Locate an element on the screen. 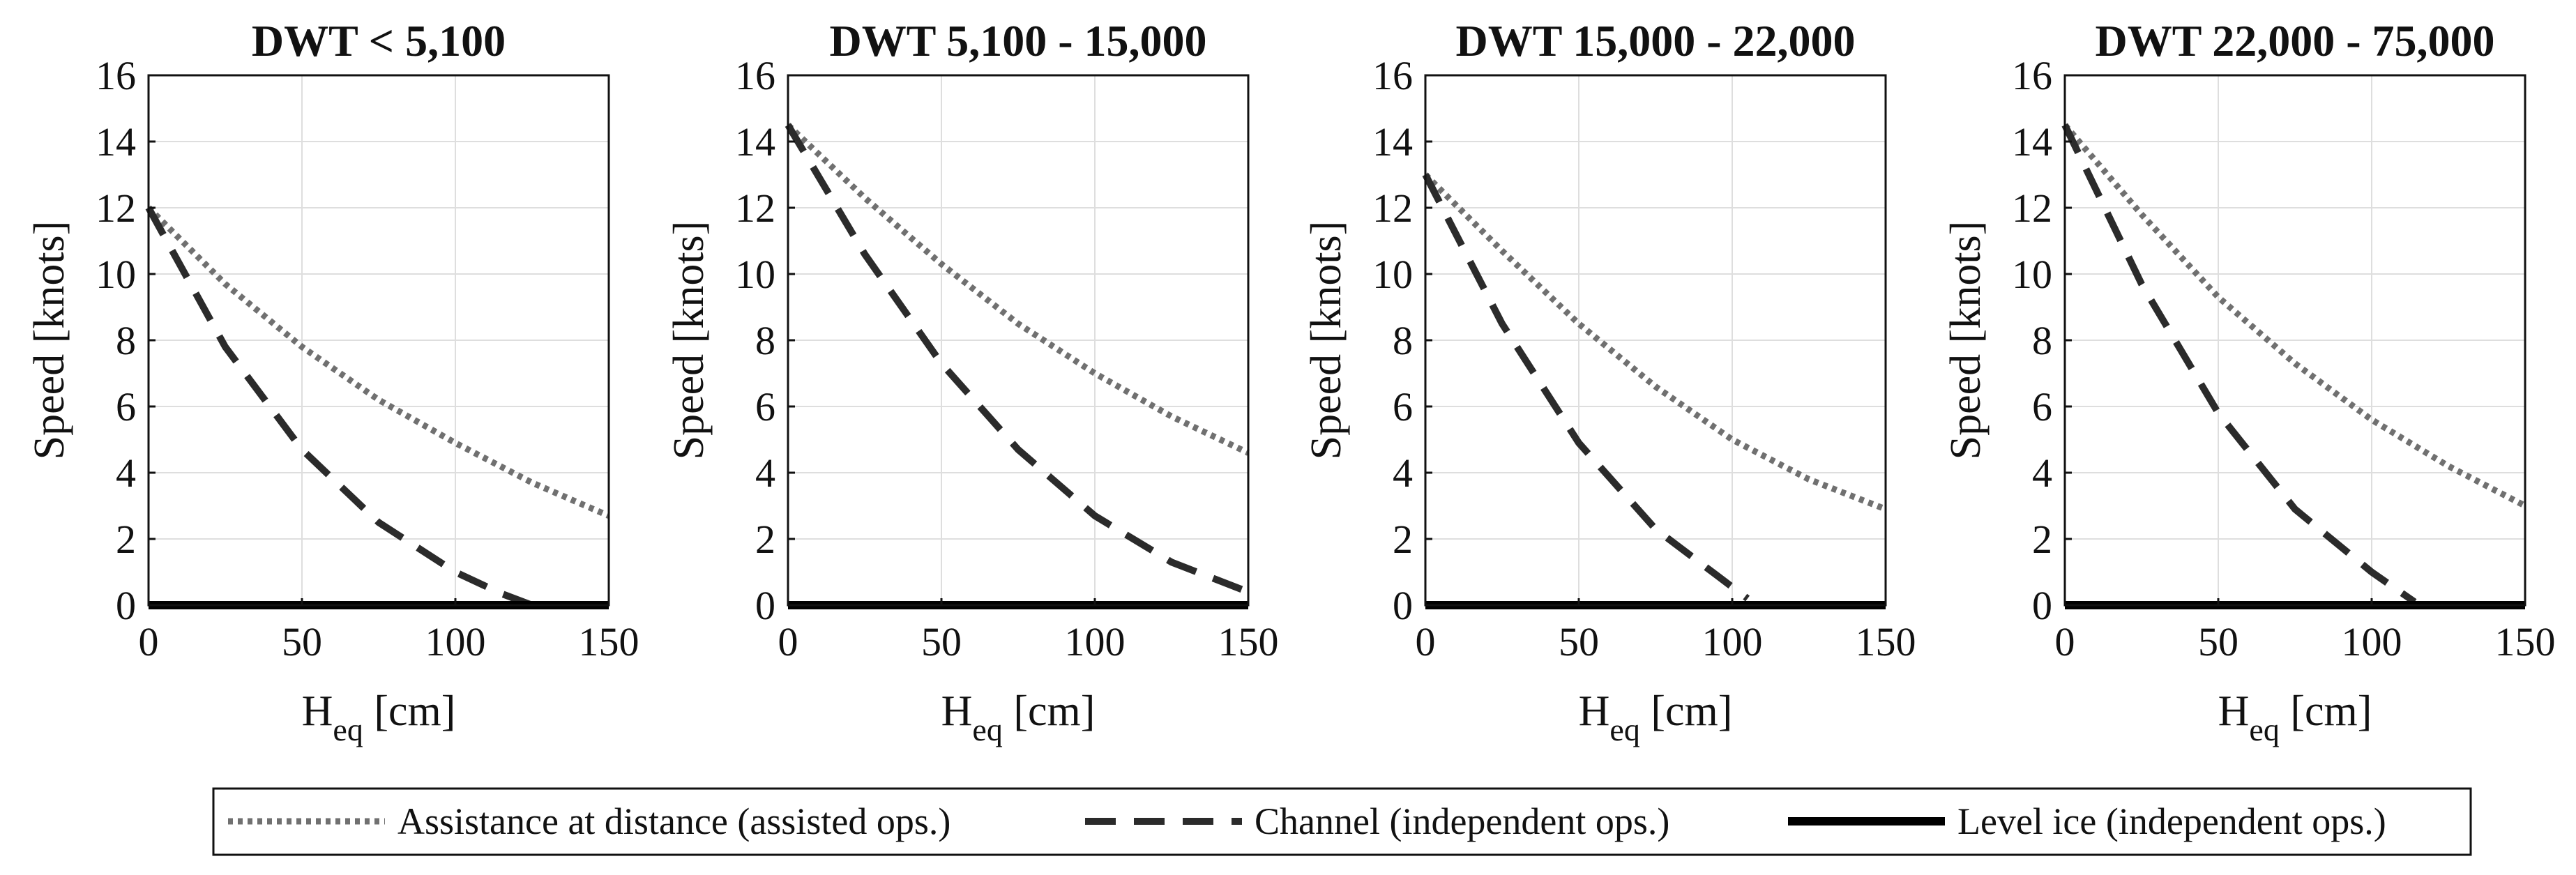 The height and width of the screenshot is (875, 2576). legend-label: Level ice (independent ops.) is located at coordinates (2171, 821).